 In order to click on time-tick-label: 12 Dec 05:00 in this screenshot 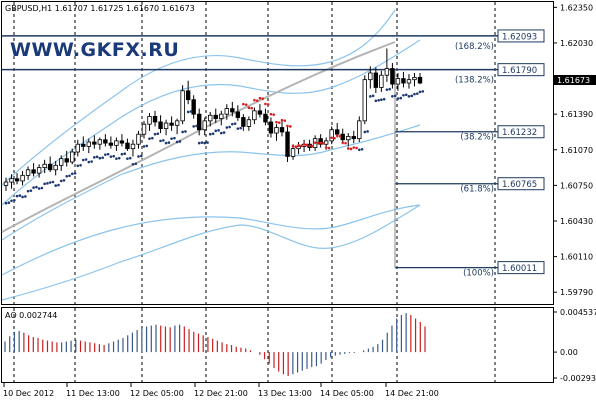, I will do `click(157, 393)`.